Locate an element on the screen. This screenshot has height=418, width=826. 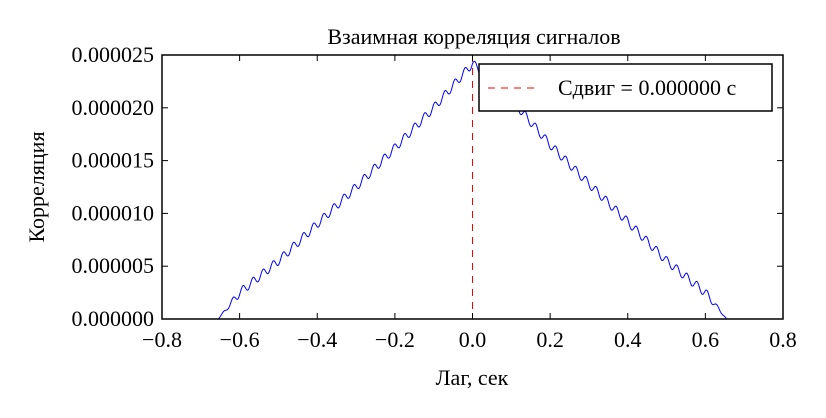
y-tick-label: 0.000025 is located at coordinates (113, 54).